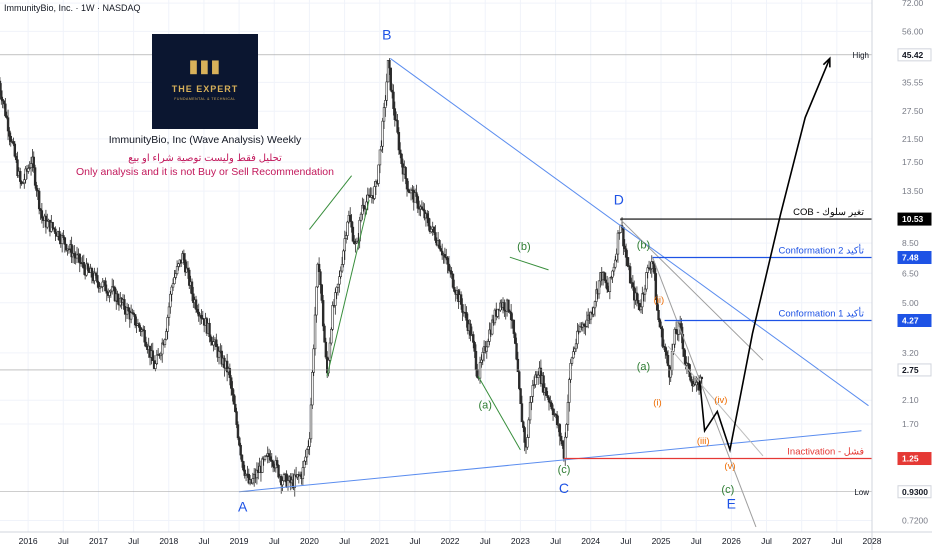 The height and width of the screenshot is (550, 932). I want to click on wave-label: C, so click(564, 488).